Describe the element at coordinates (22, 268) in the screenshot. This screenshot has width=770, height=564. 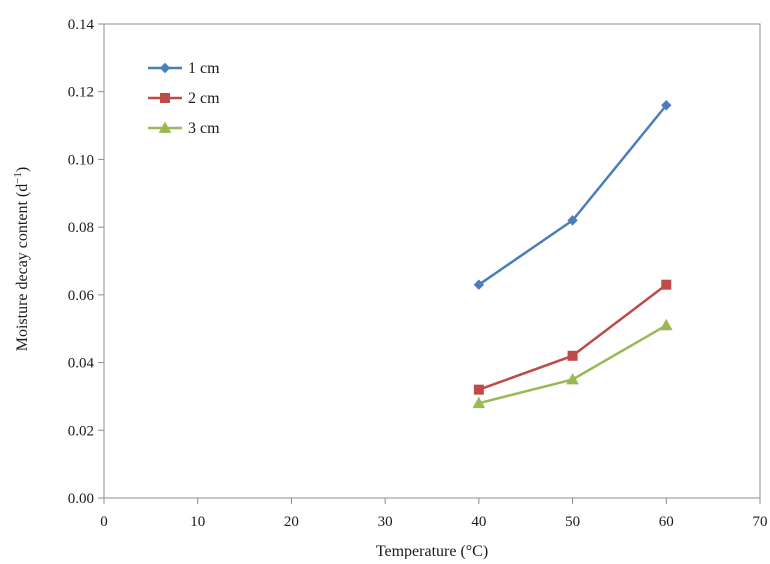
I see `y-axis-title-main: Moisture decay content (d` at that location.